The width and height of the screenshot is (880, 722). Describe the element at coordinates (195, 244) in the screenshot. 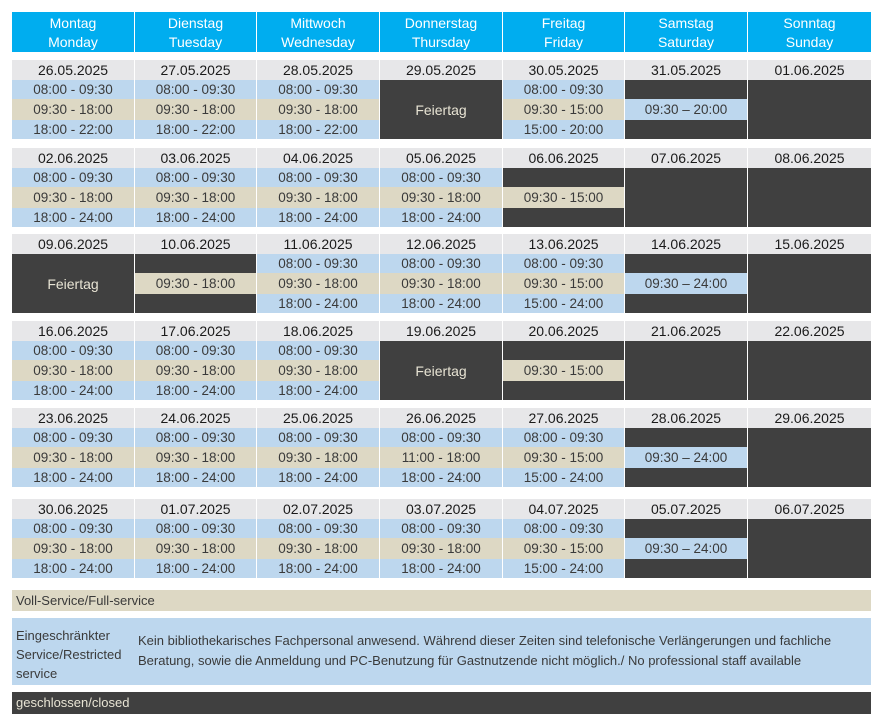

I see `date-cell: 10.06.2025` at that location.